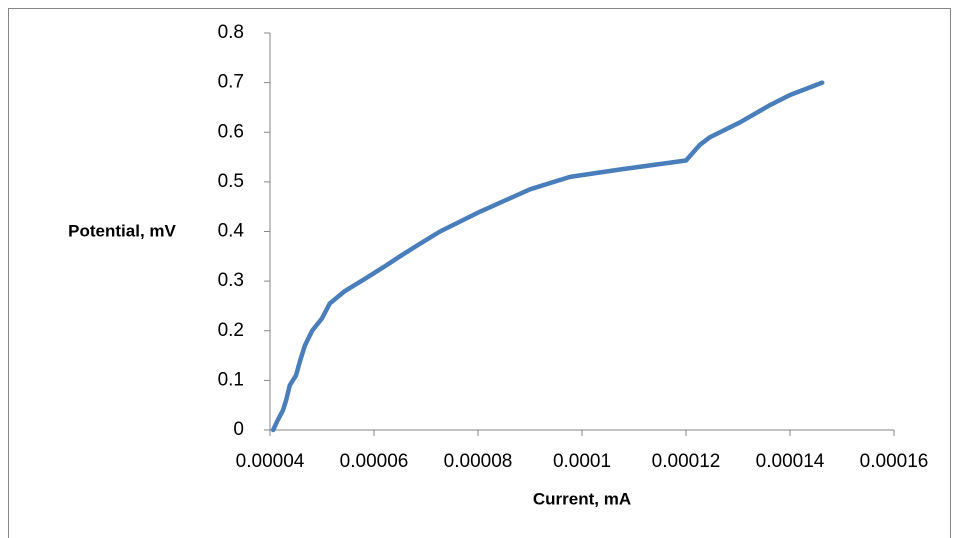 This screenshot has width=956, height=538. I want to click on x-tick-label: 0.00004, so click(270, 461).